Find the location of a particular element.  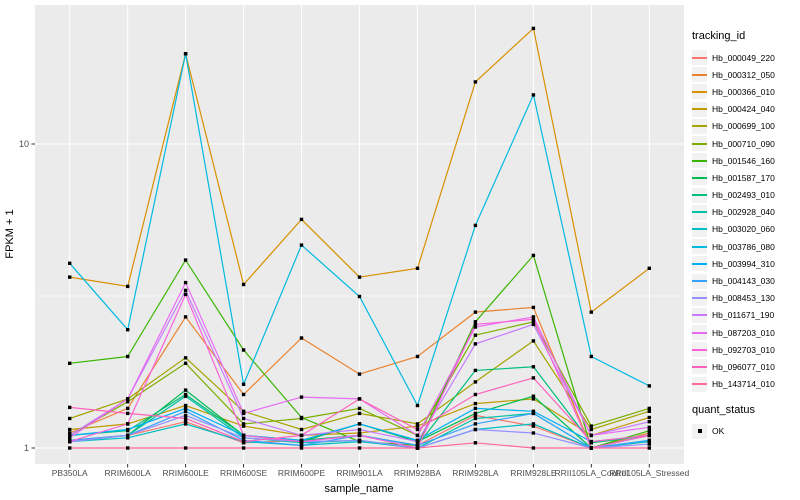

legend-title-quant-status: quant_status is located at coordinates (723, 409).